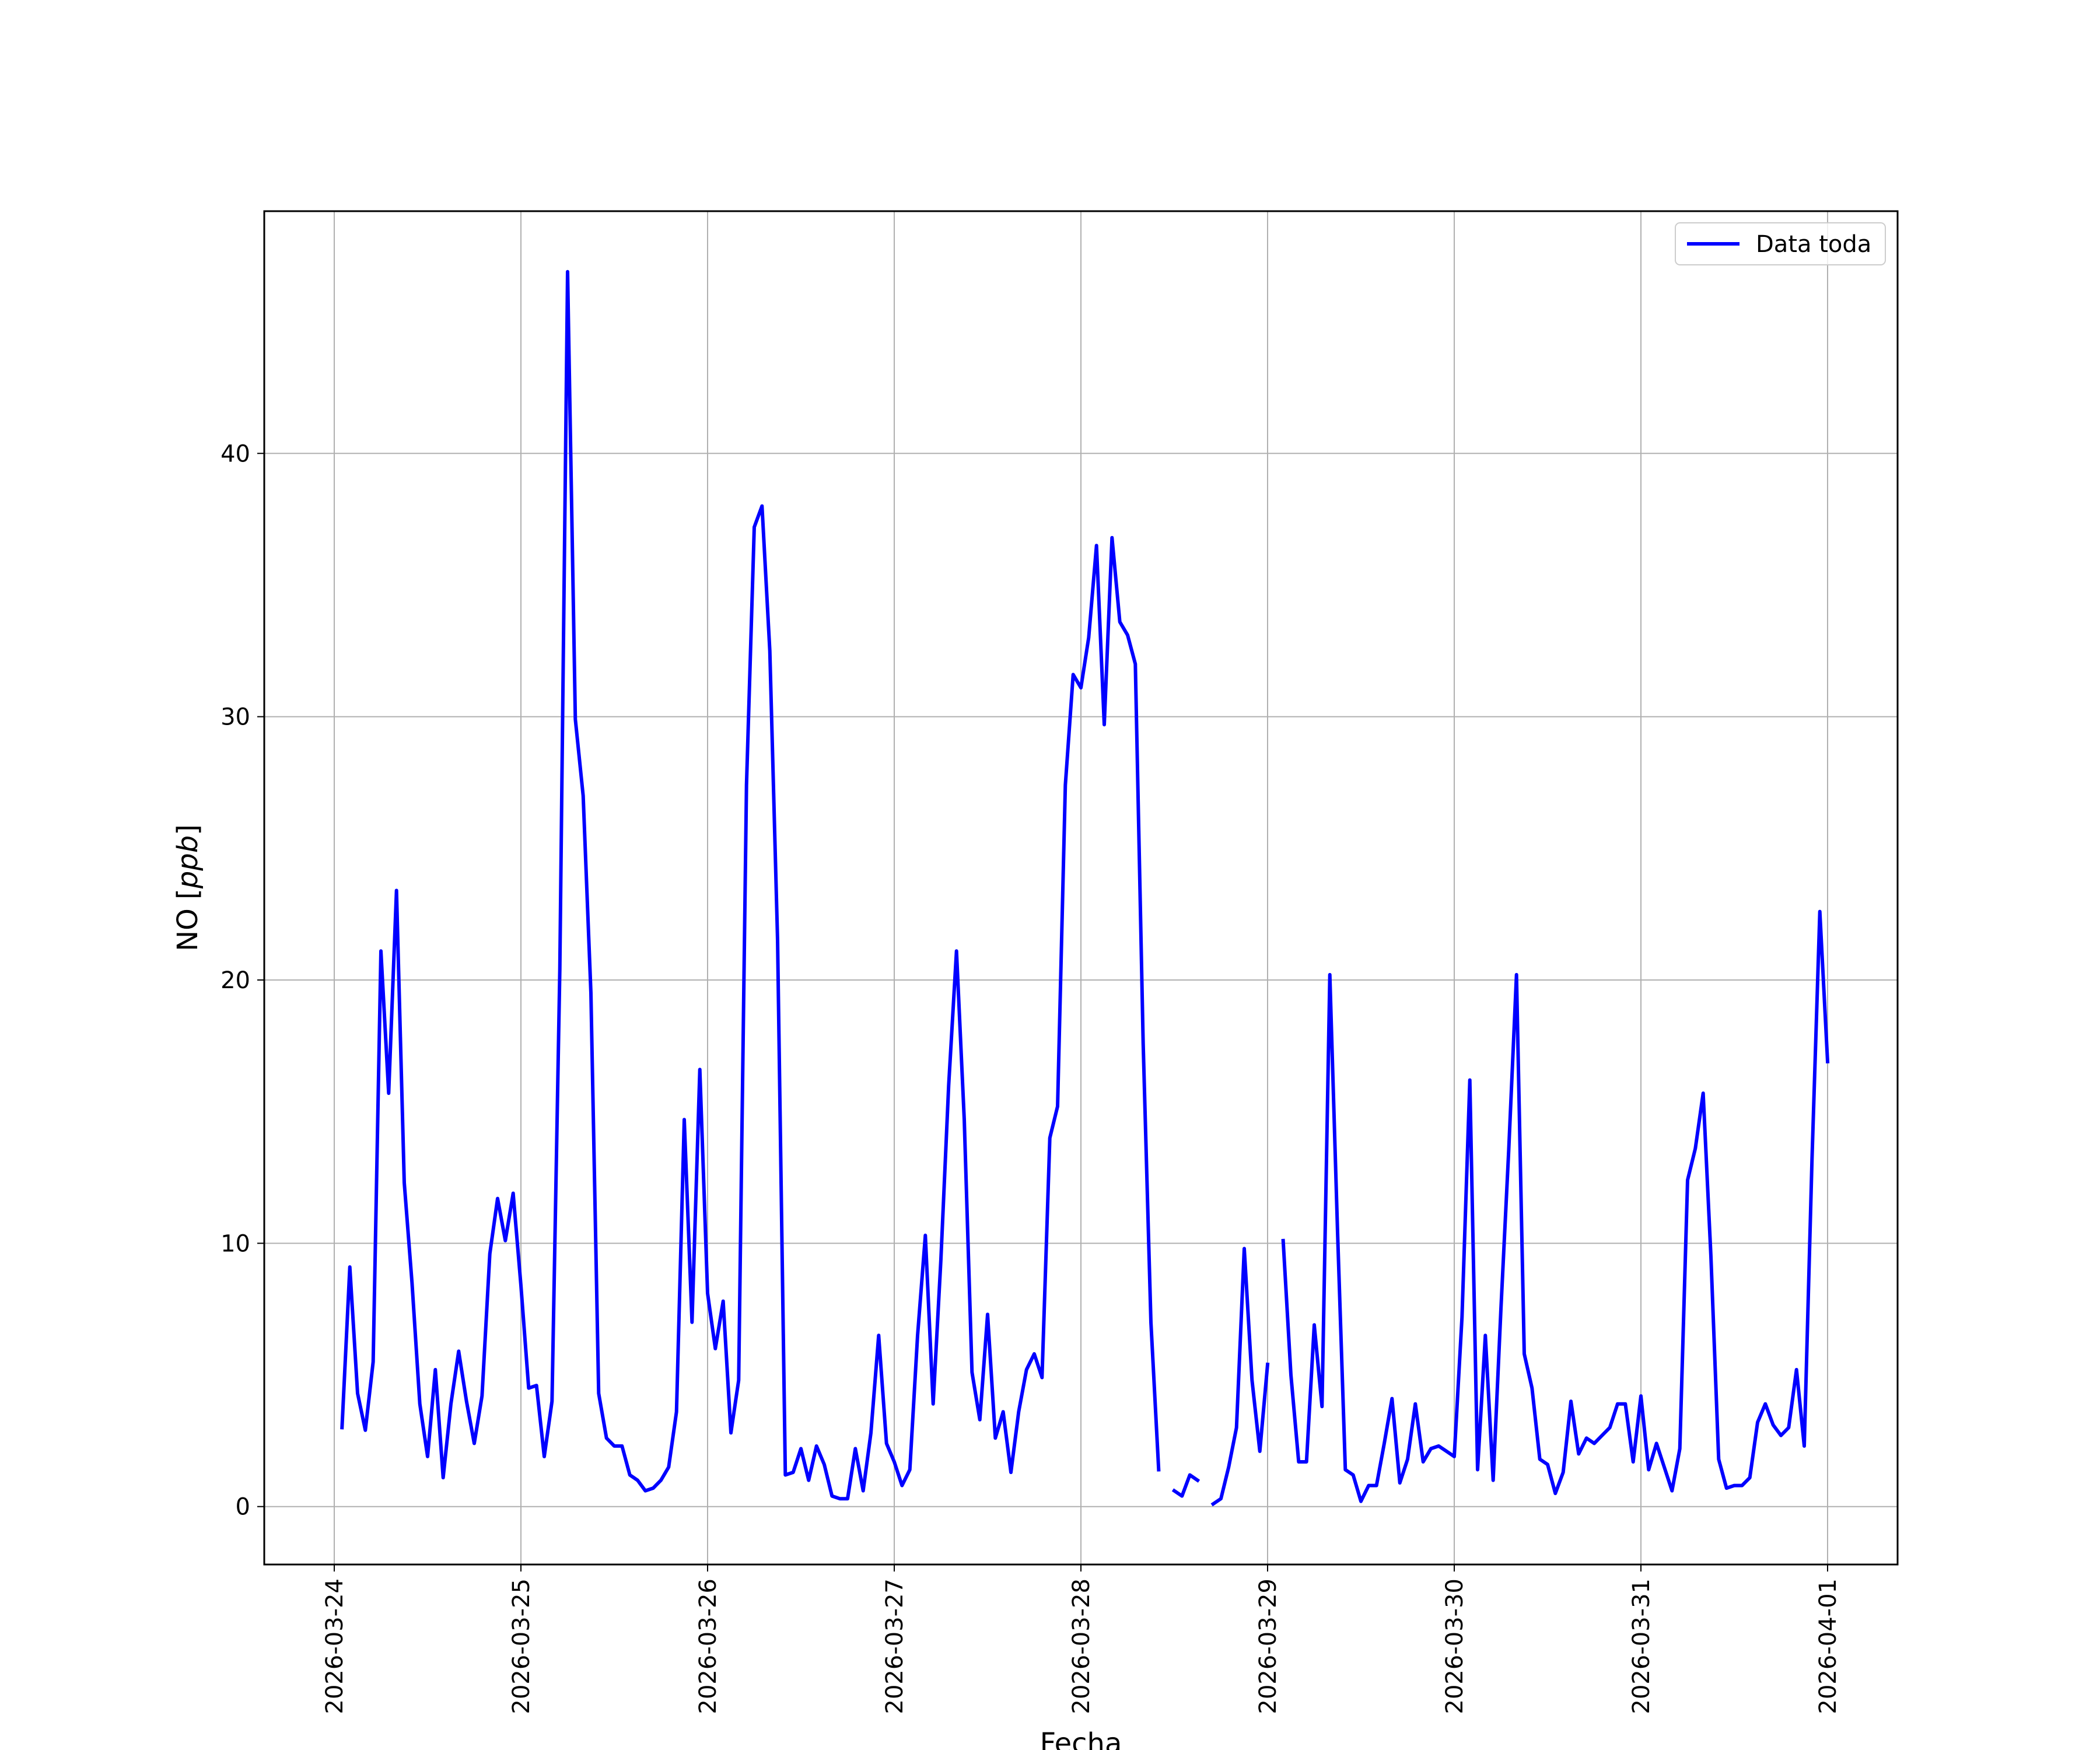  Describe the element at coordinates (894, 1646) in the screenshot. I see `x-tick-label: 2026-03-27` at that location.